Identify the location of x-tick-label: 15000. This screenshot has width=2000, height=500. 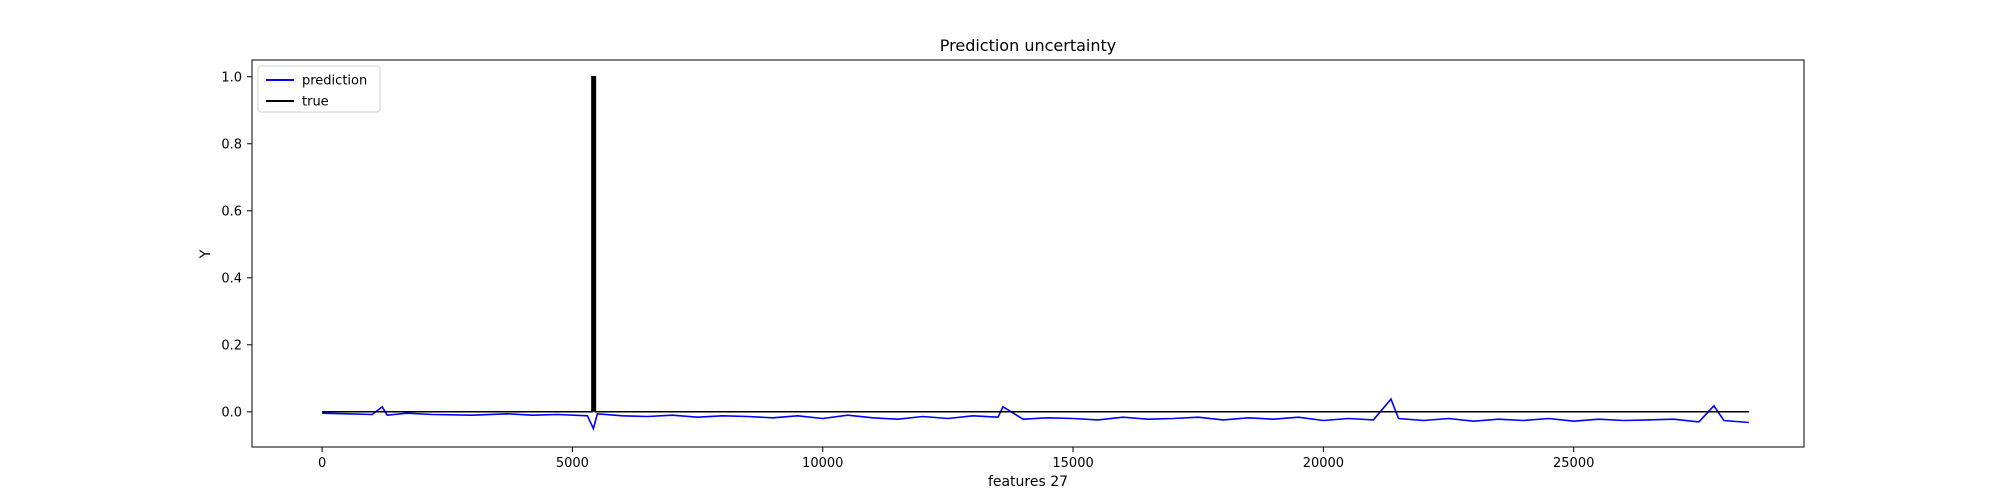
(1072, 463).